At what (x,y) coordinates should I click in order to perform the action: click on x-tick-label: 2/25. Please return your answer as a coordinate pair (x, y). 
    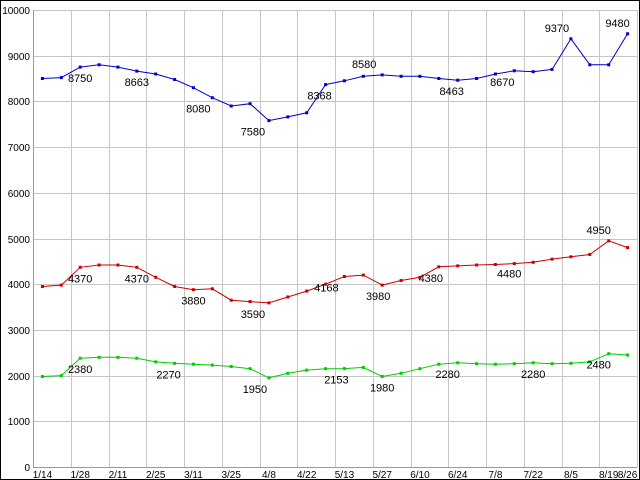
    Looking at the image, I should click on (156, 475).